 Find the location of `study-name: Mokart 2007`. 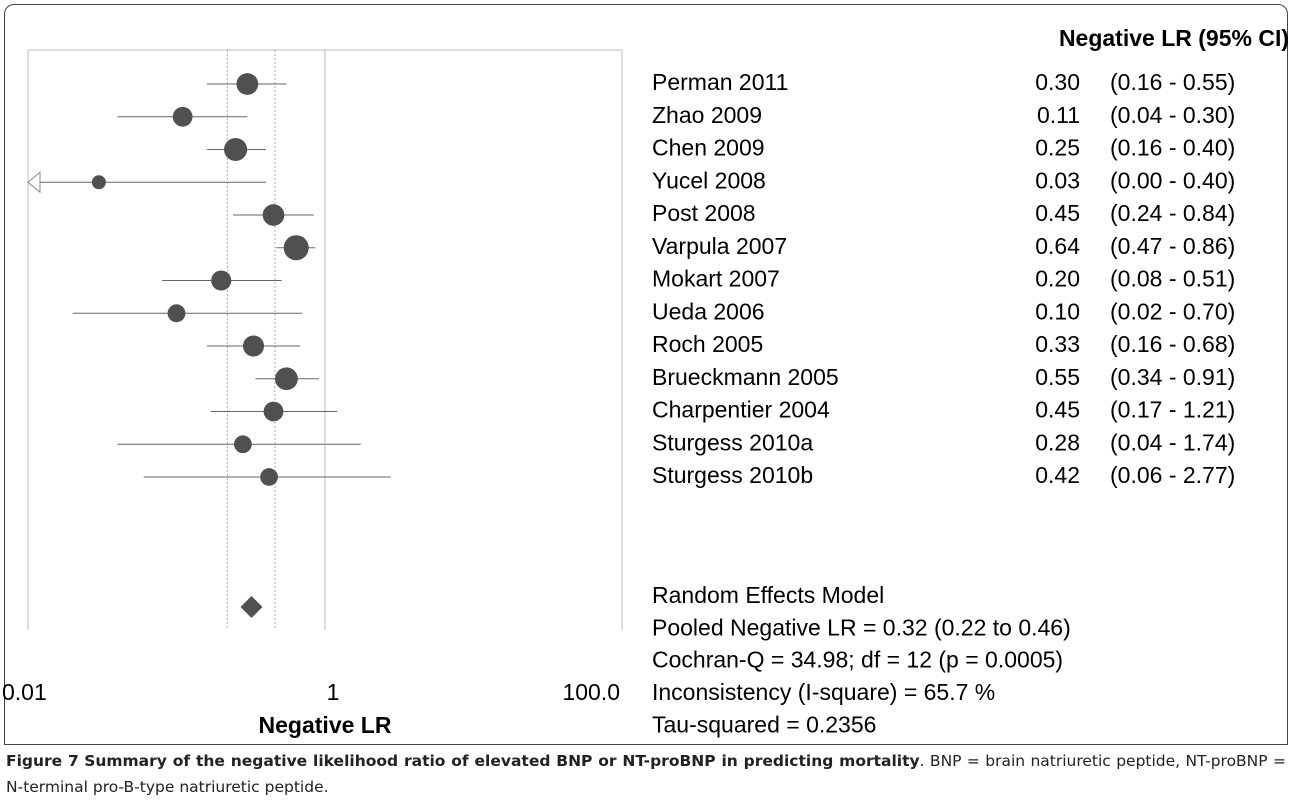

study-name: Mokart 2007 is located at coordinates (716, 279).